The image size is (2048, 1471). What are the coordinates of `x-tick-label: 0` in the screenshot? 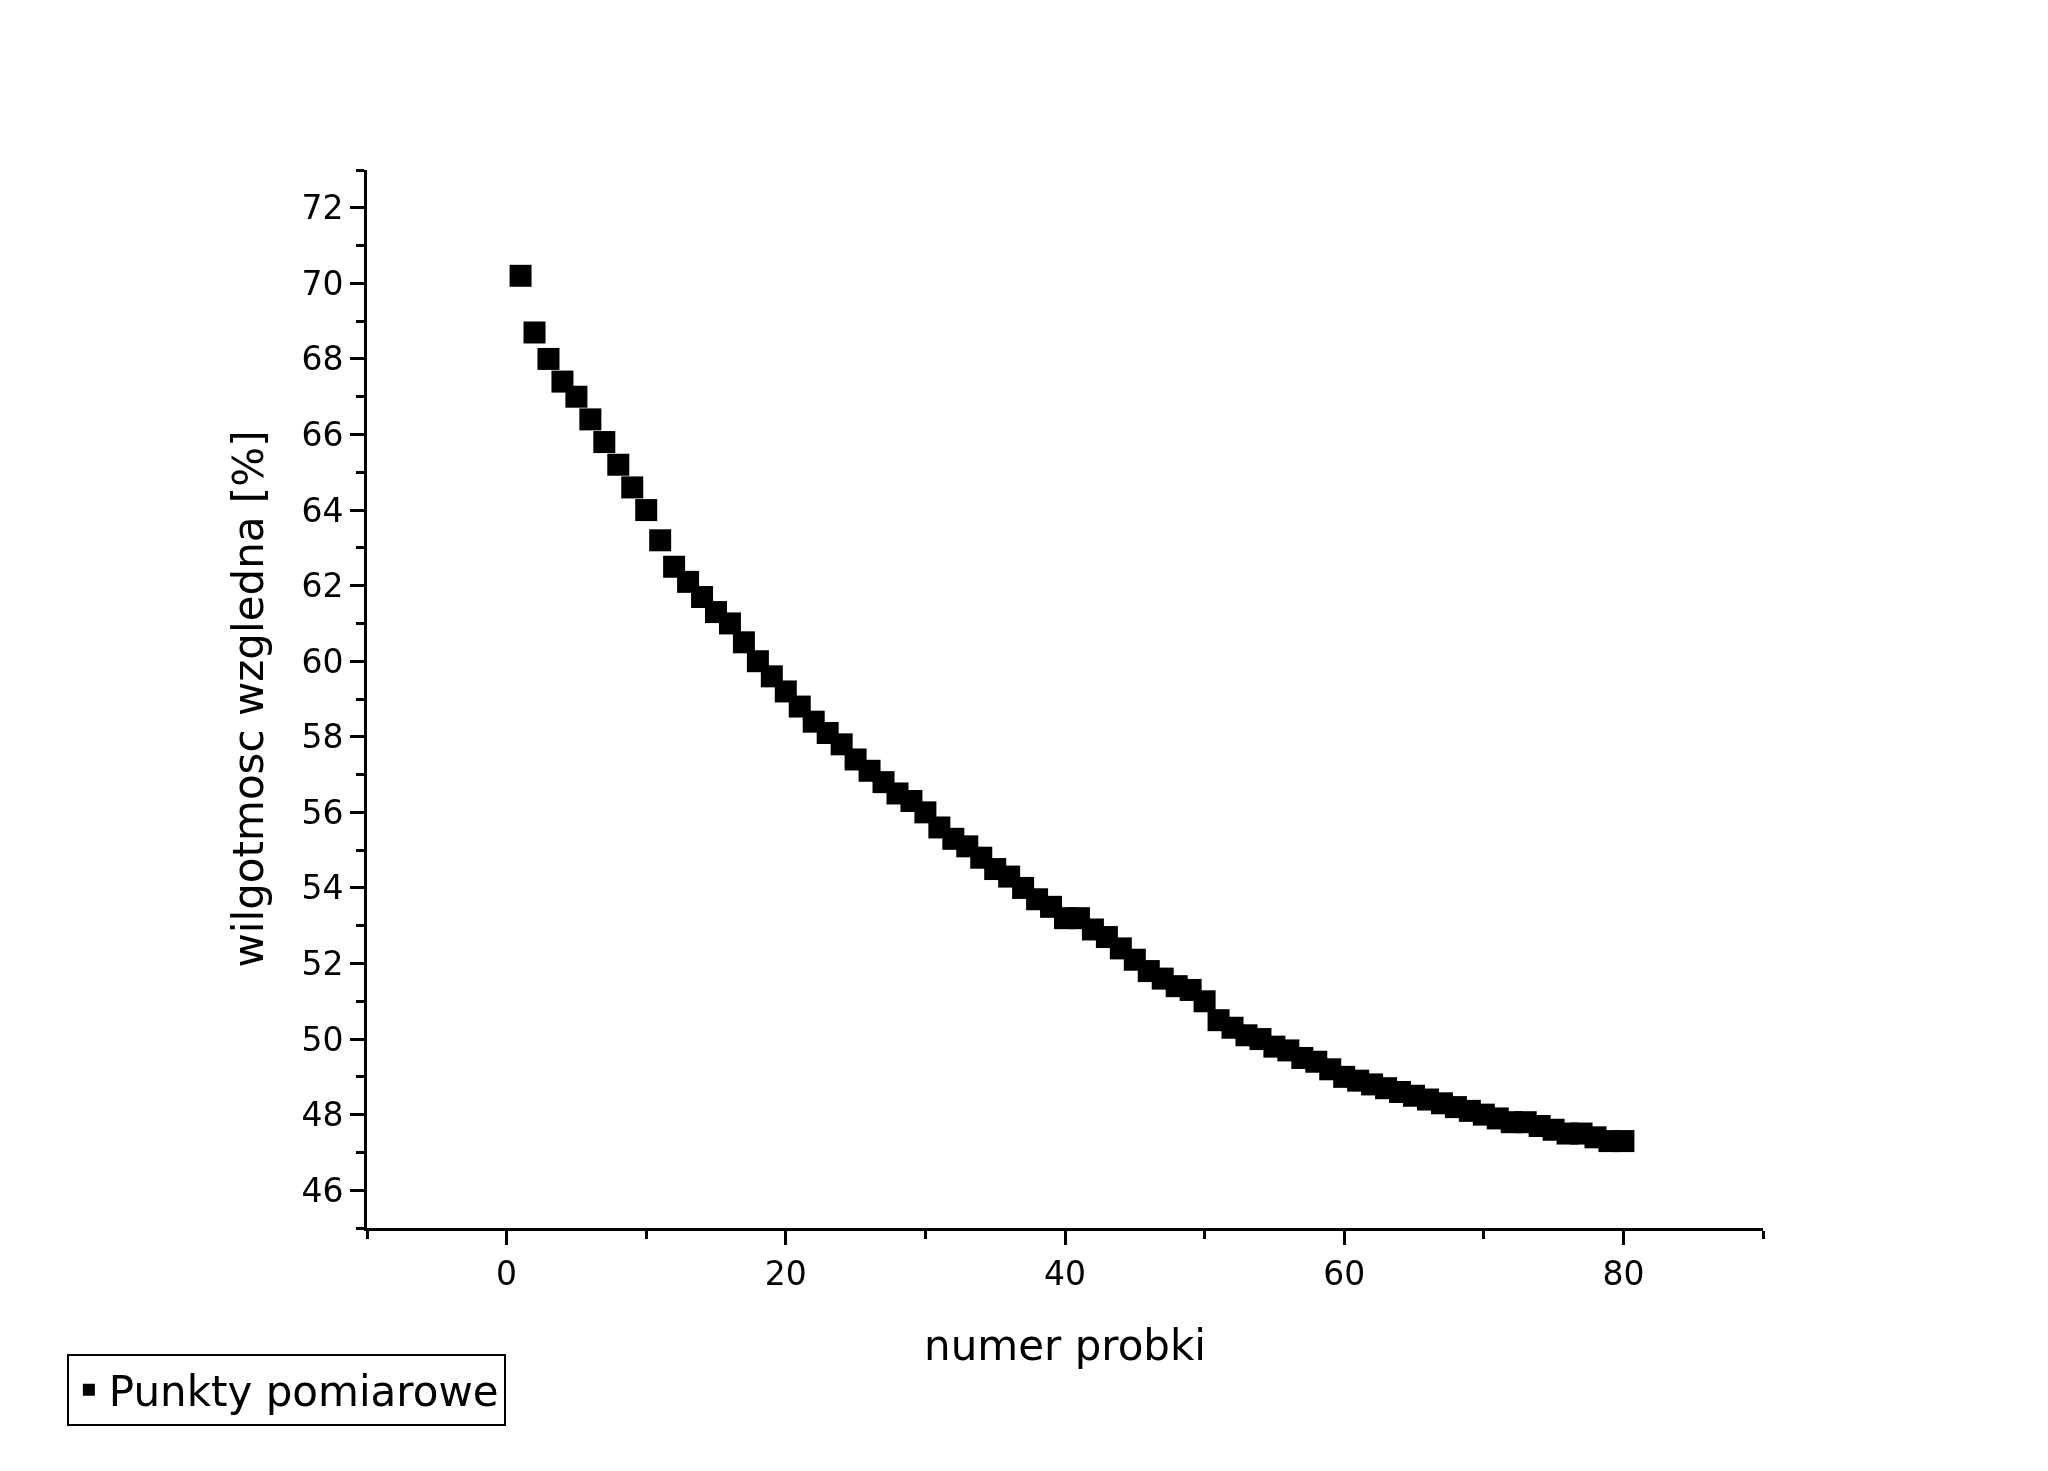 It's located at (507, 1273).